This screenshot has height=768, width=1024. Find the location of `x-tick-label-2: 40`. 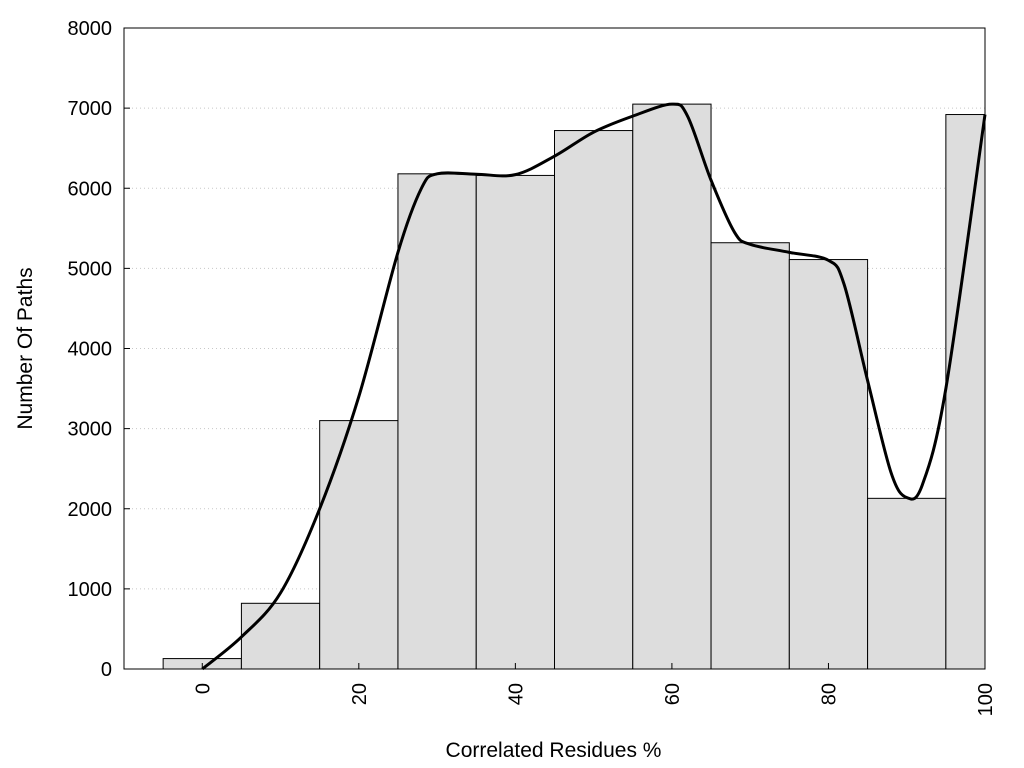

x-tick-label-2: 40 is located at coordinates (516, 694).